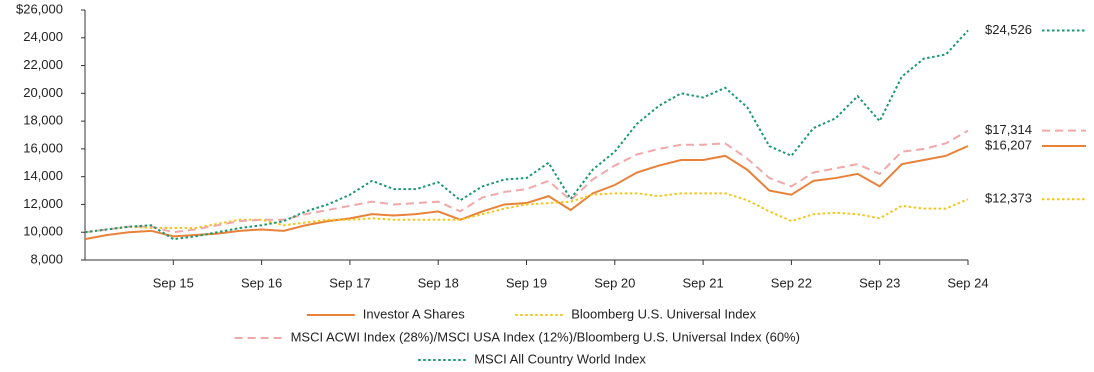 The width and height of the screenshot is (1094, 372). Describe the element at coordinates (349, 282) in the screenshot. I see `x-tick-label: Sep 17` at that location.